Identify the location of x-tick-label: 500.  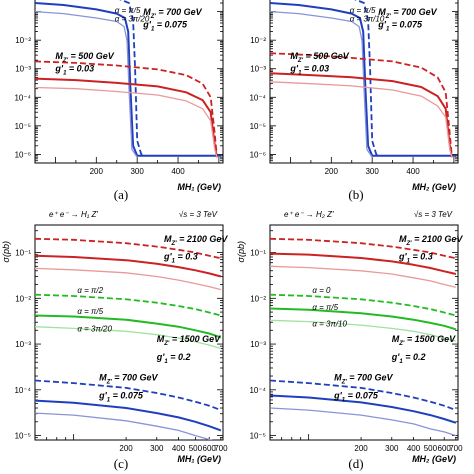
(431, 448).